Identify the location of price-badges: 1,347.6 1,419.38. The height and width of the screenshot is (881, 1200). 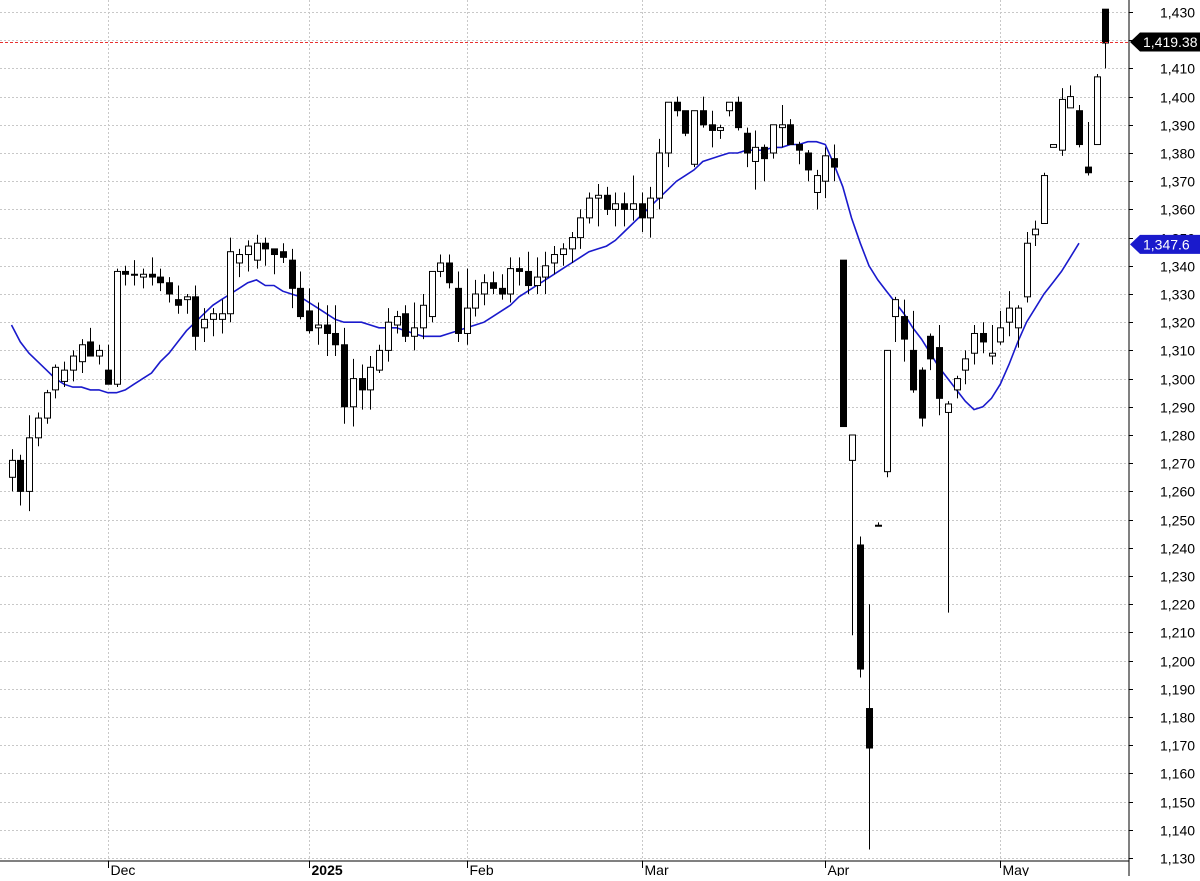
(1165, 143).